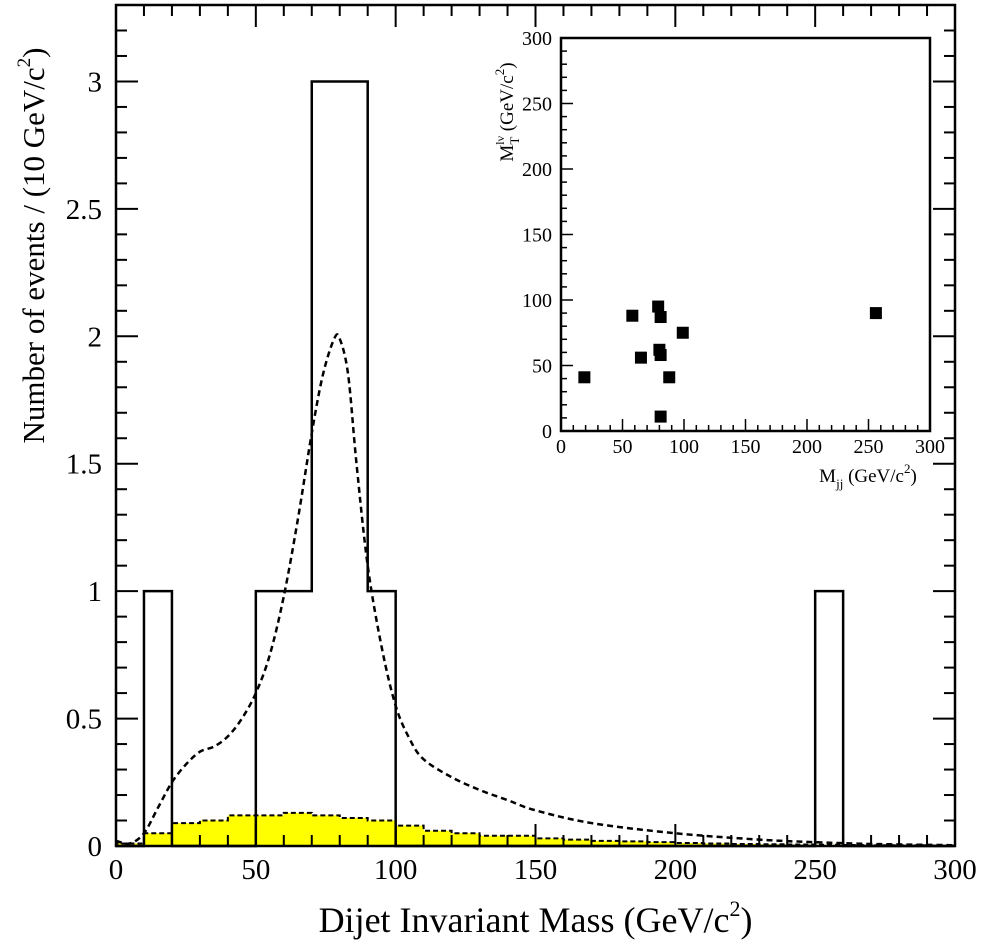 The height and width of the screenshot is (946, 981). What do you see at coordinates (734, 908) in the screenshot?
I see `x-axis-title-sup: 2` at bounding box center [734, 908].